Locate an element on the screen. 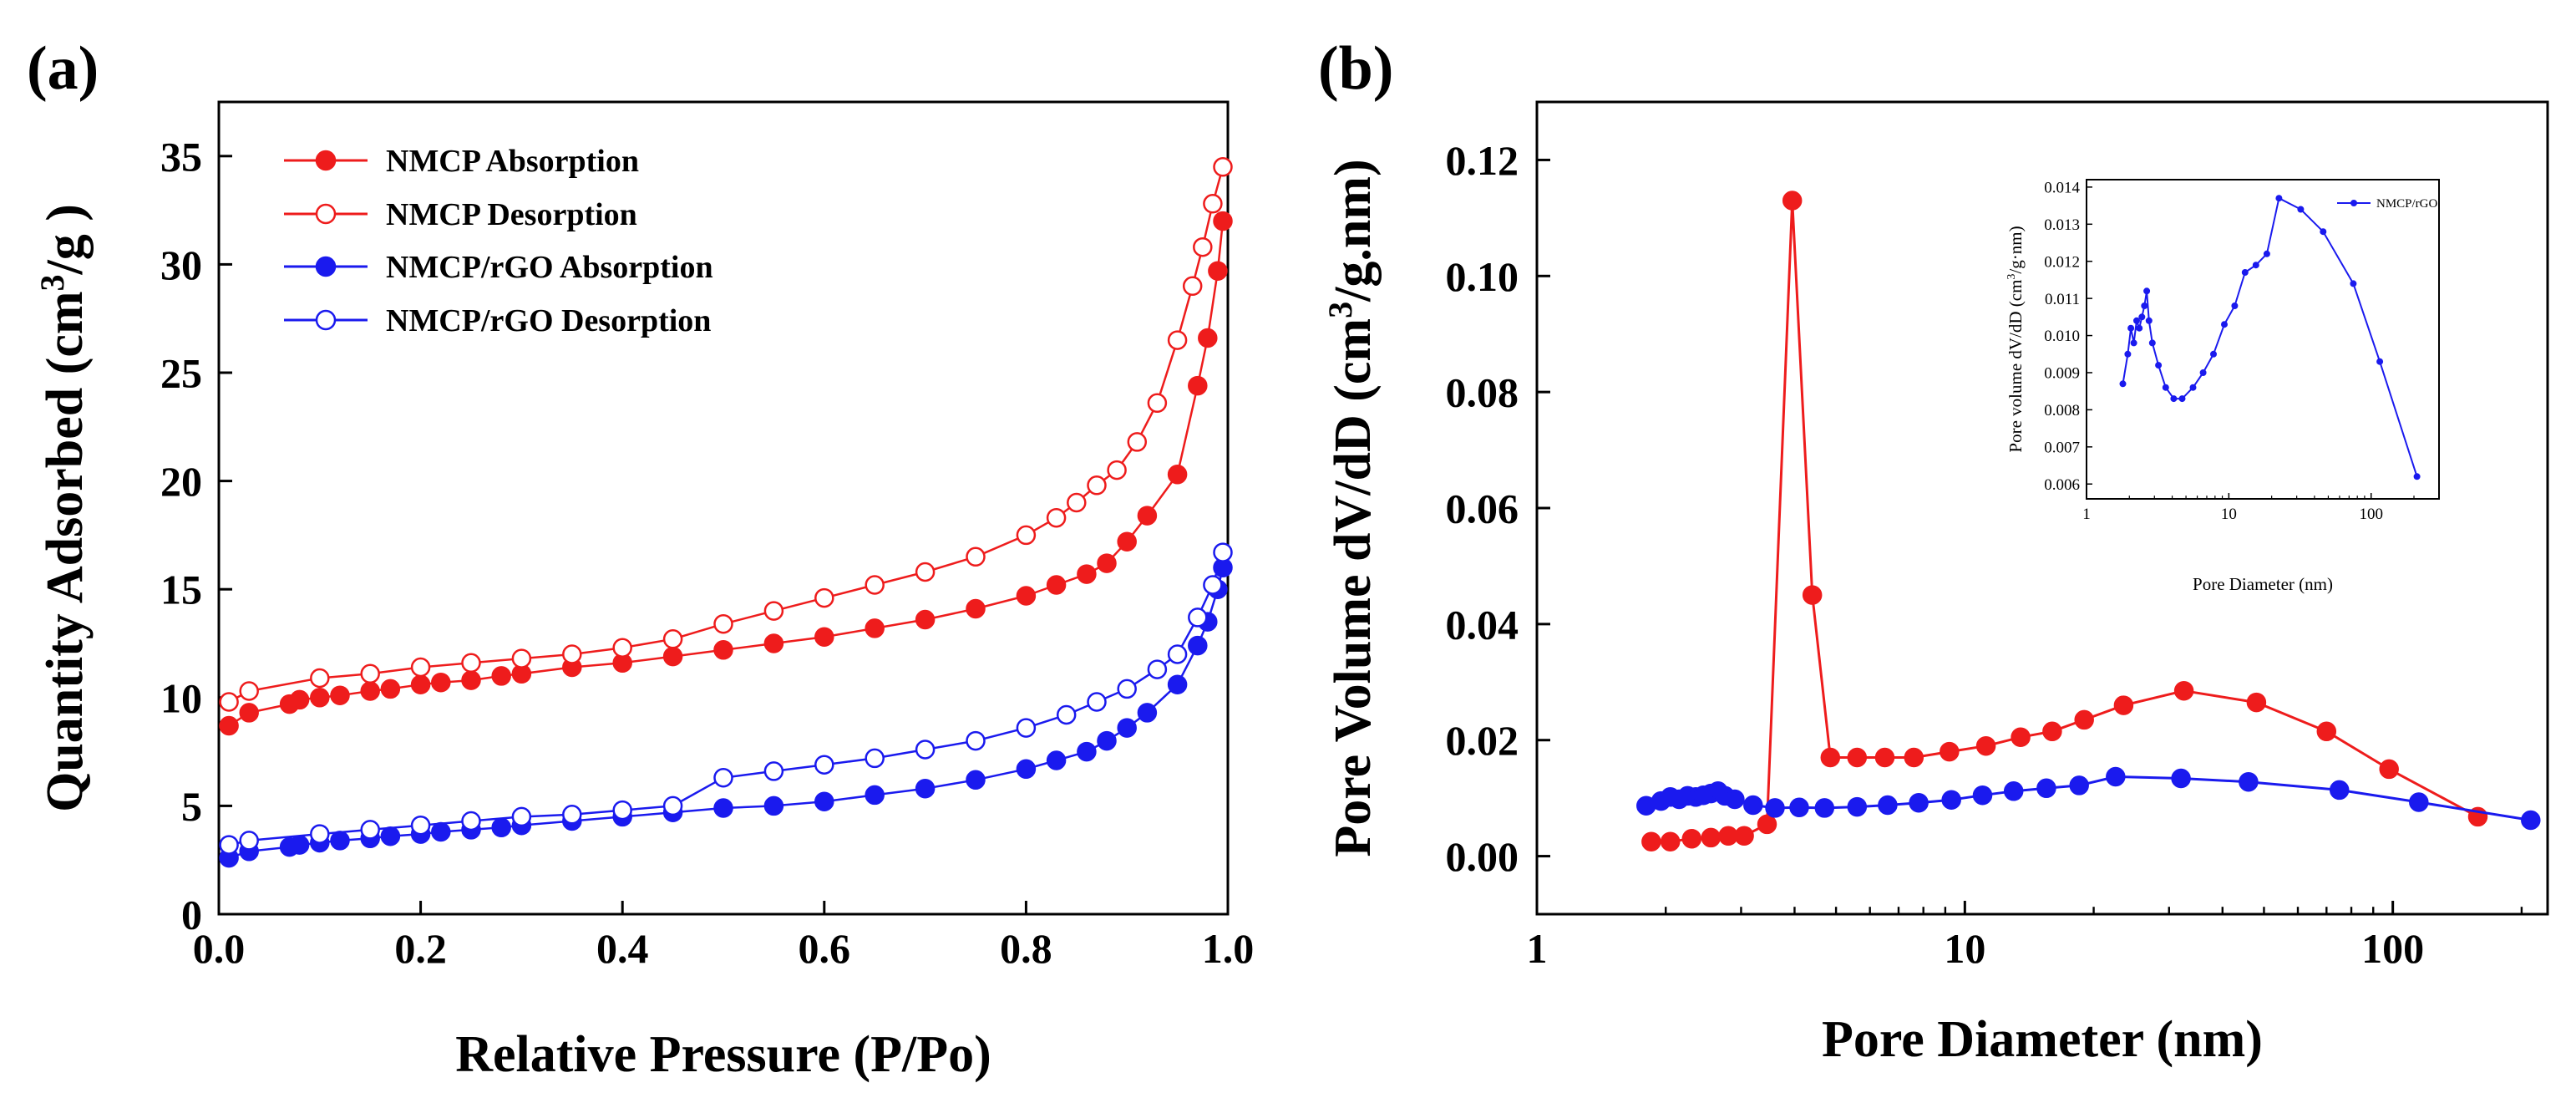  y-tick-label: 0.014 is located at coordinates (2062, 188).